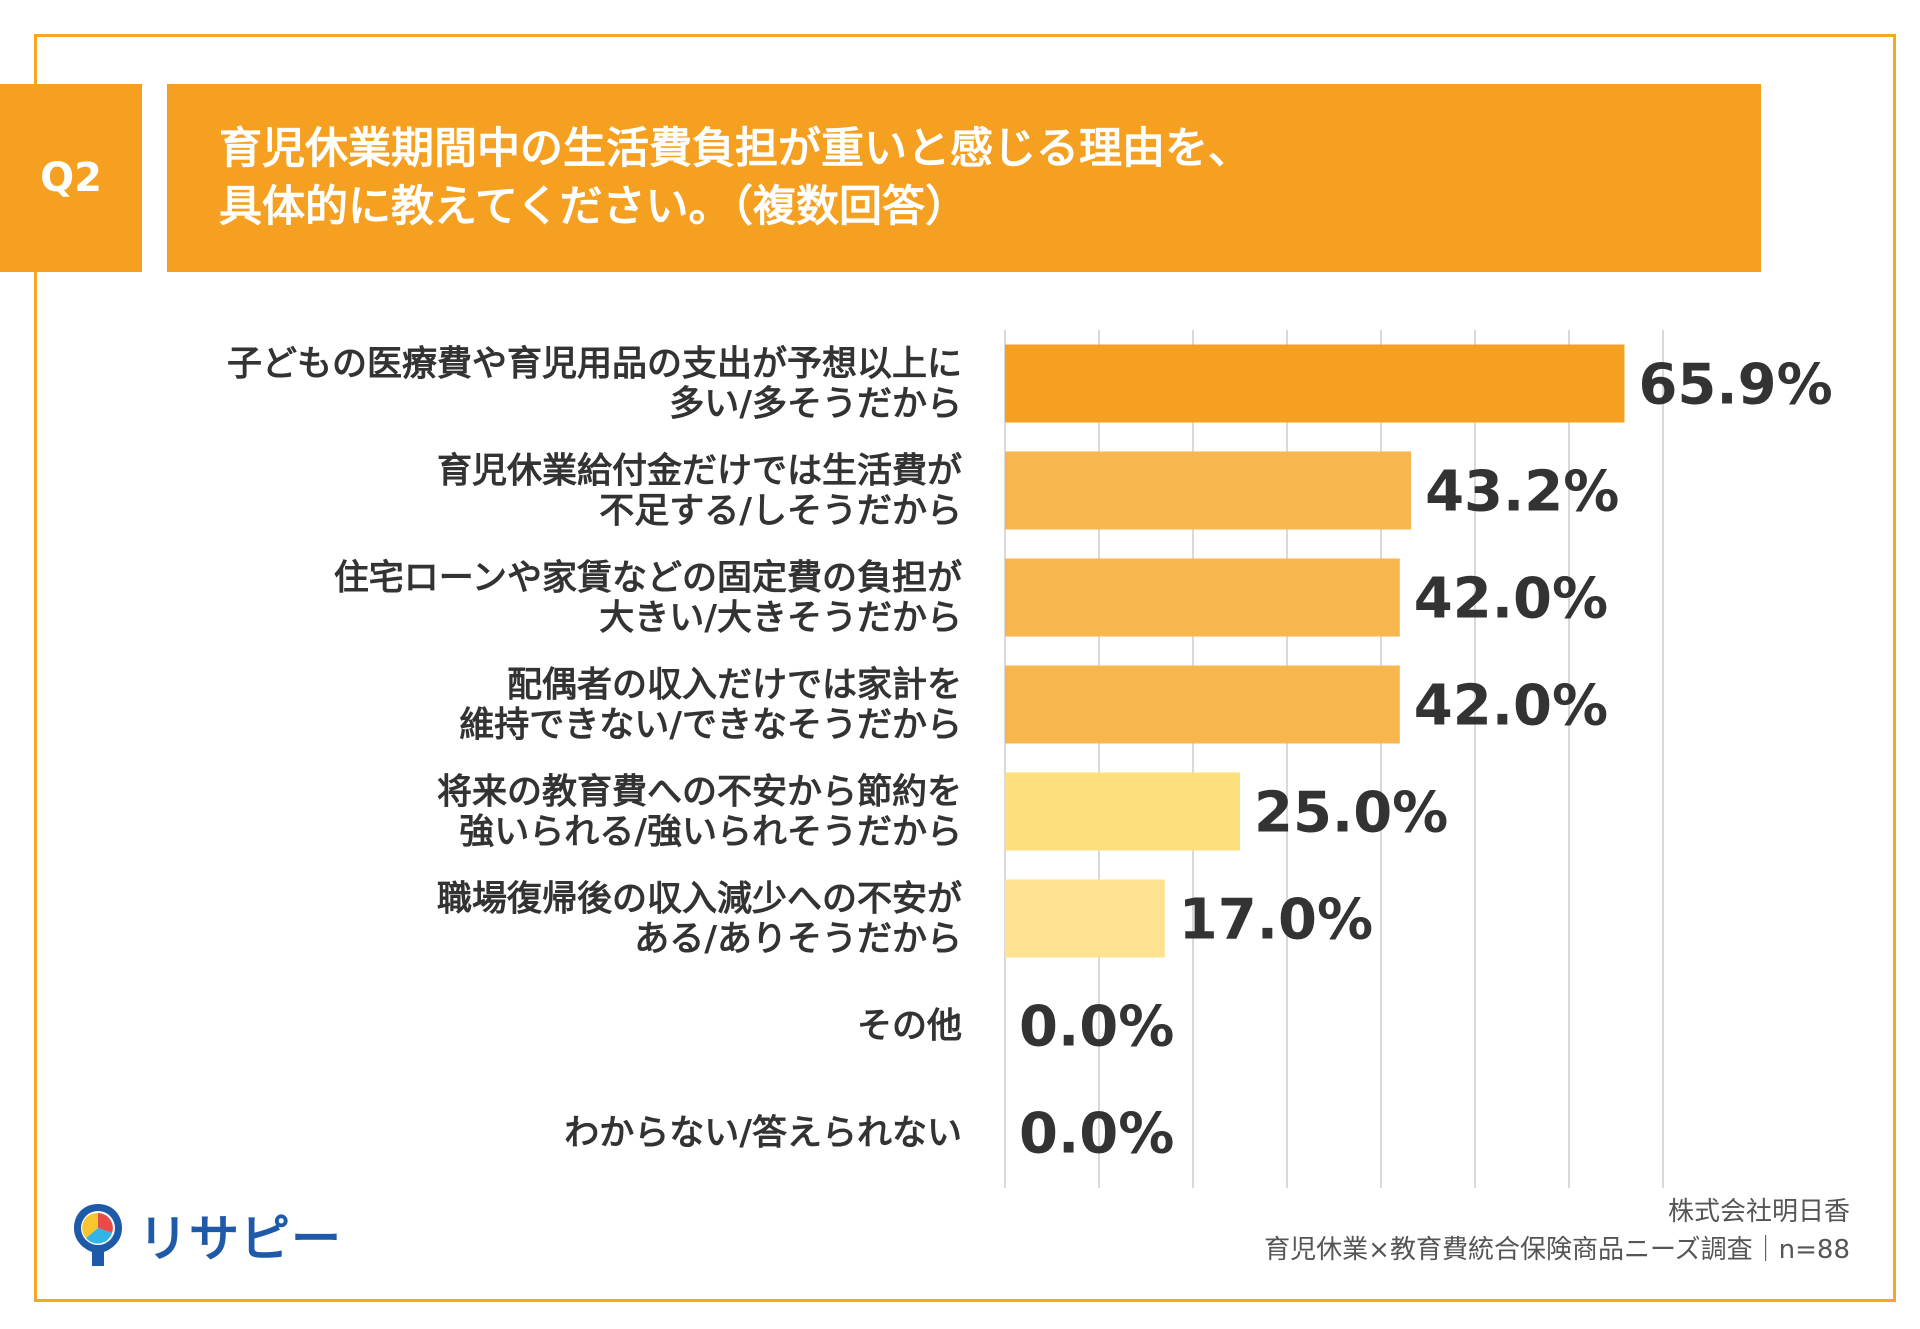 This screenshot has width=1920, height=1329. What do you see at coordinates (780, 619) in the screenshot?
I see `category-label: 大きい/大きそうだから` at bounding box center [780, 619].